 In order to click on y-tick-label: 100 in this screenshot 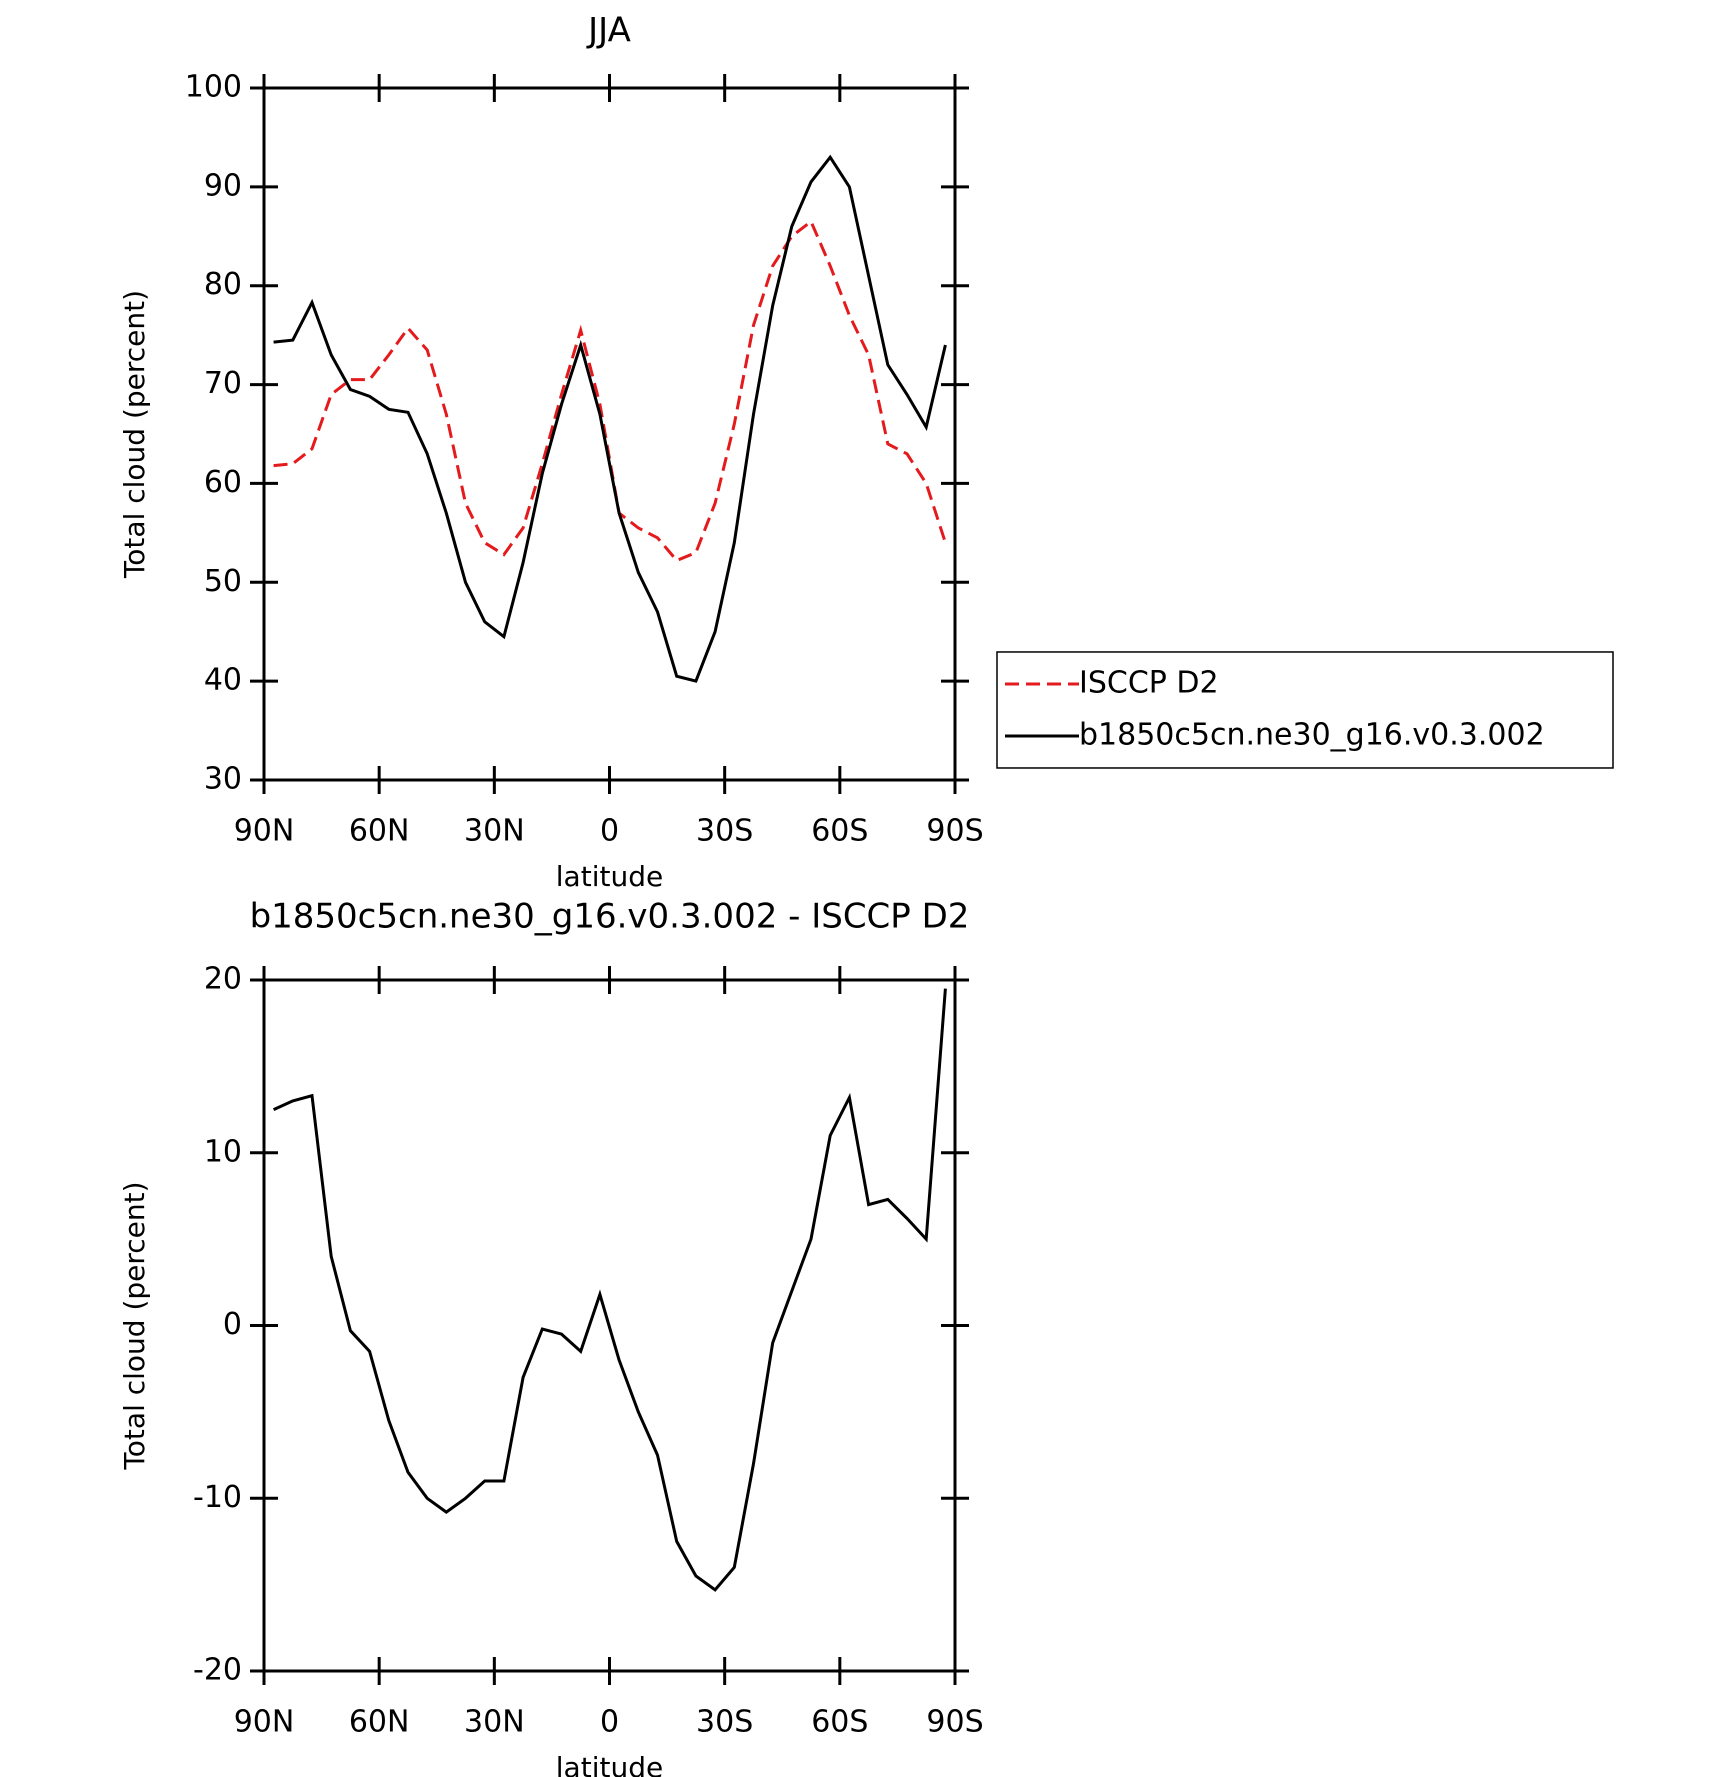, I will do `click(213, 87)`.